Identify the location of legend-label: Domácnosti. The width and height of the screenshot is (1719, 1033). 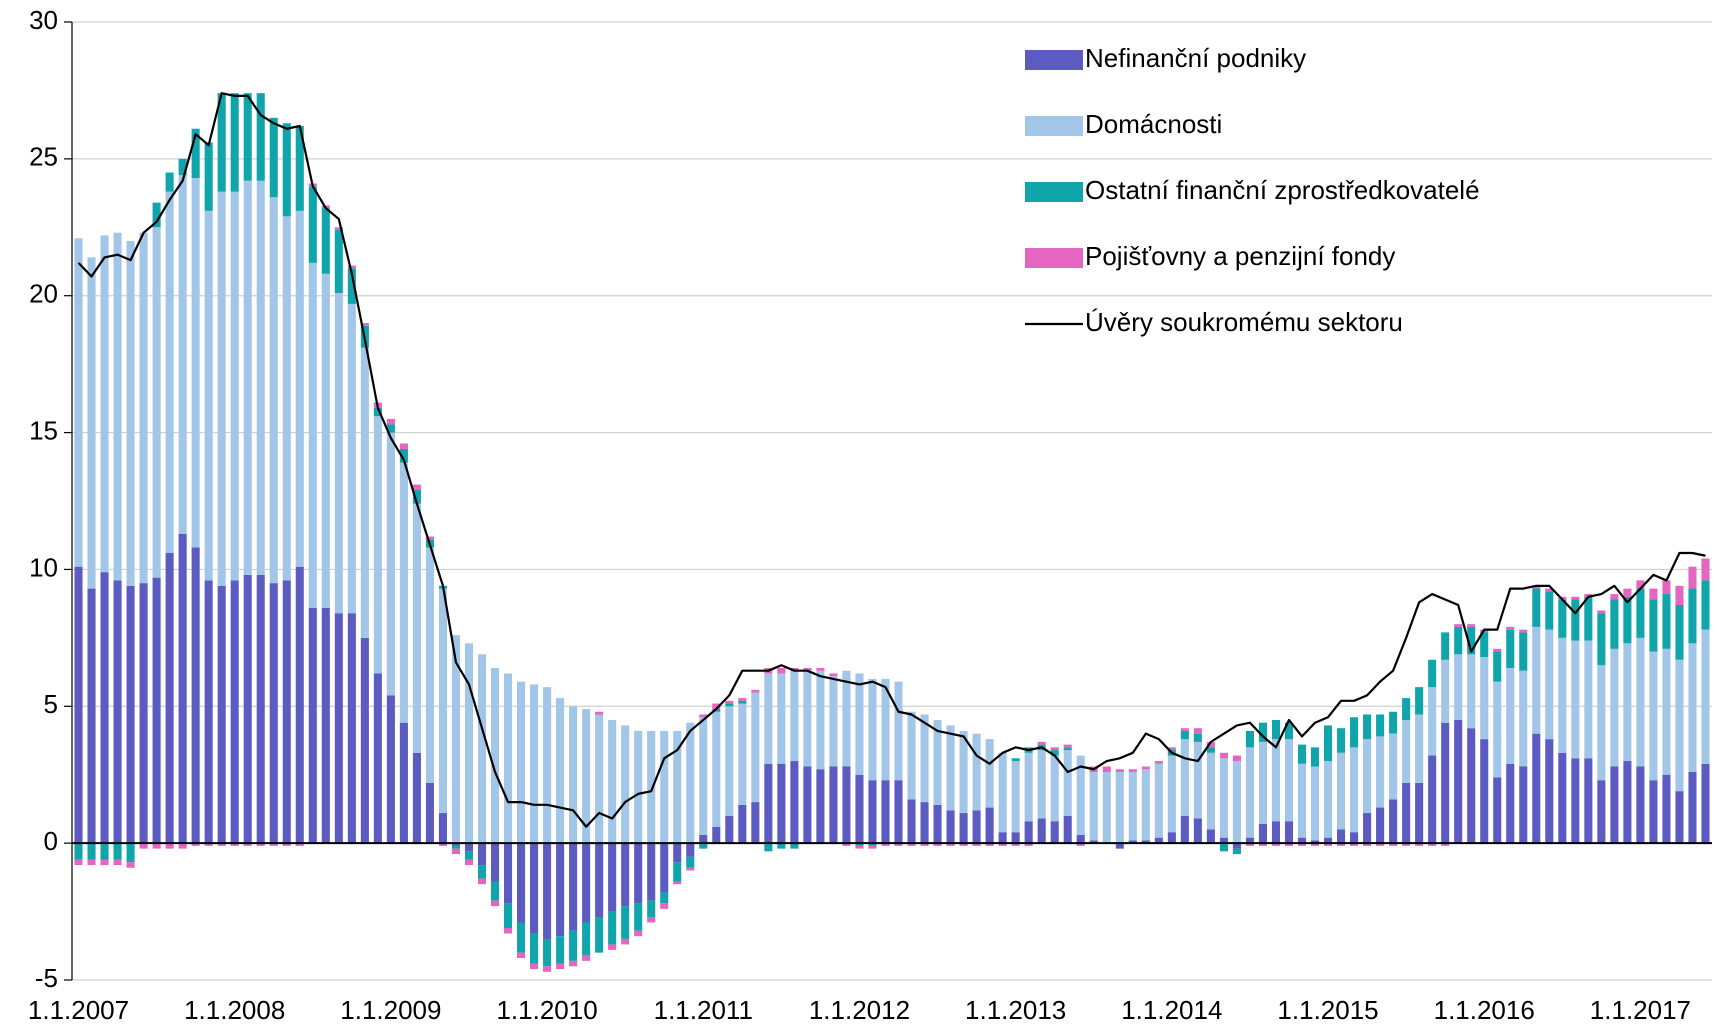
(1153, 124).